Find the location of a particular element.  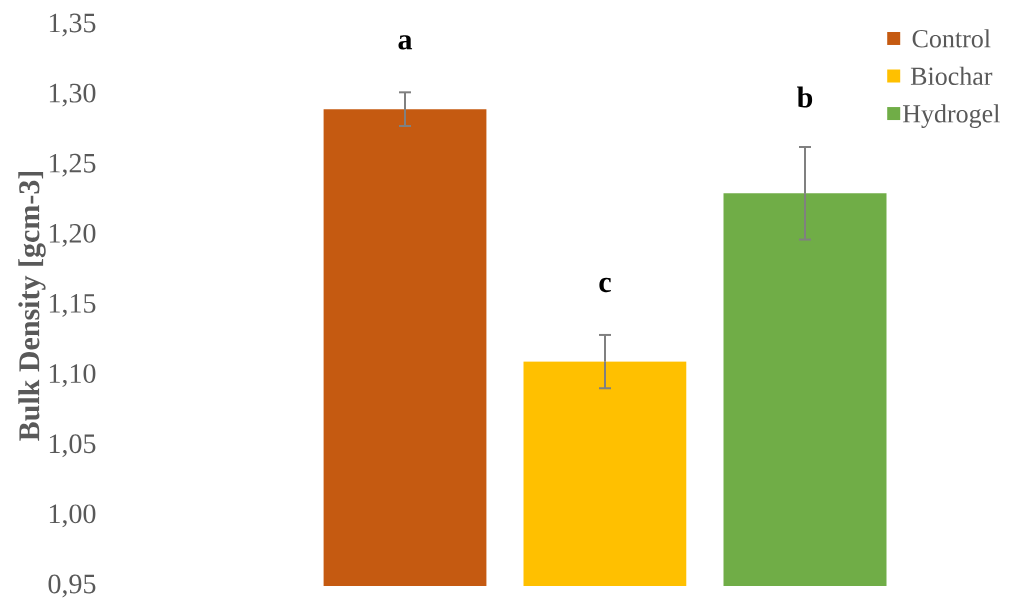

y-tick-label: 1,35 is located at coordinates (72, 25).